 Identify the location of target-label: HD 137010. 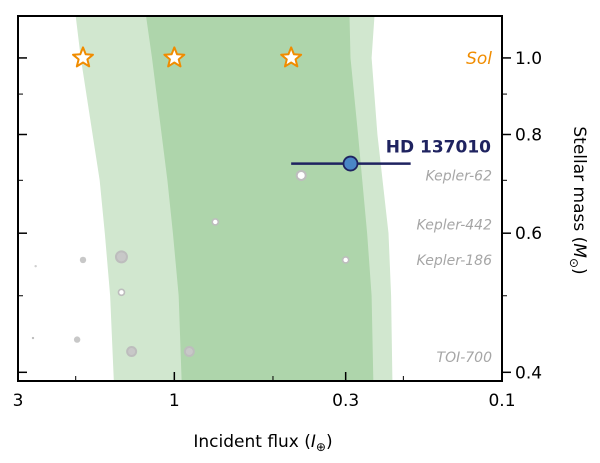
(438, 148).